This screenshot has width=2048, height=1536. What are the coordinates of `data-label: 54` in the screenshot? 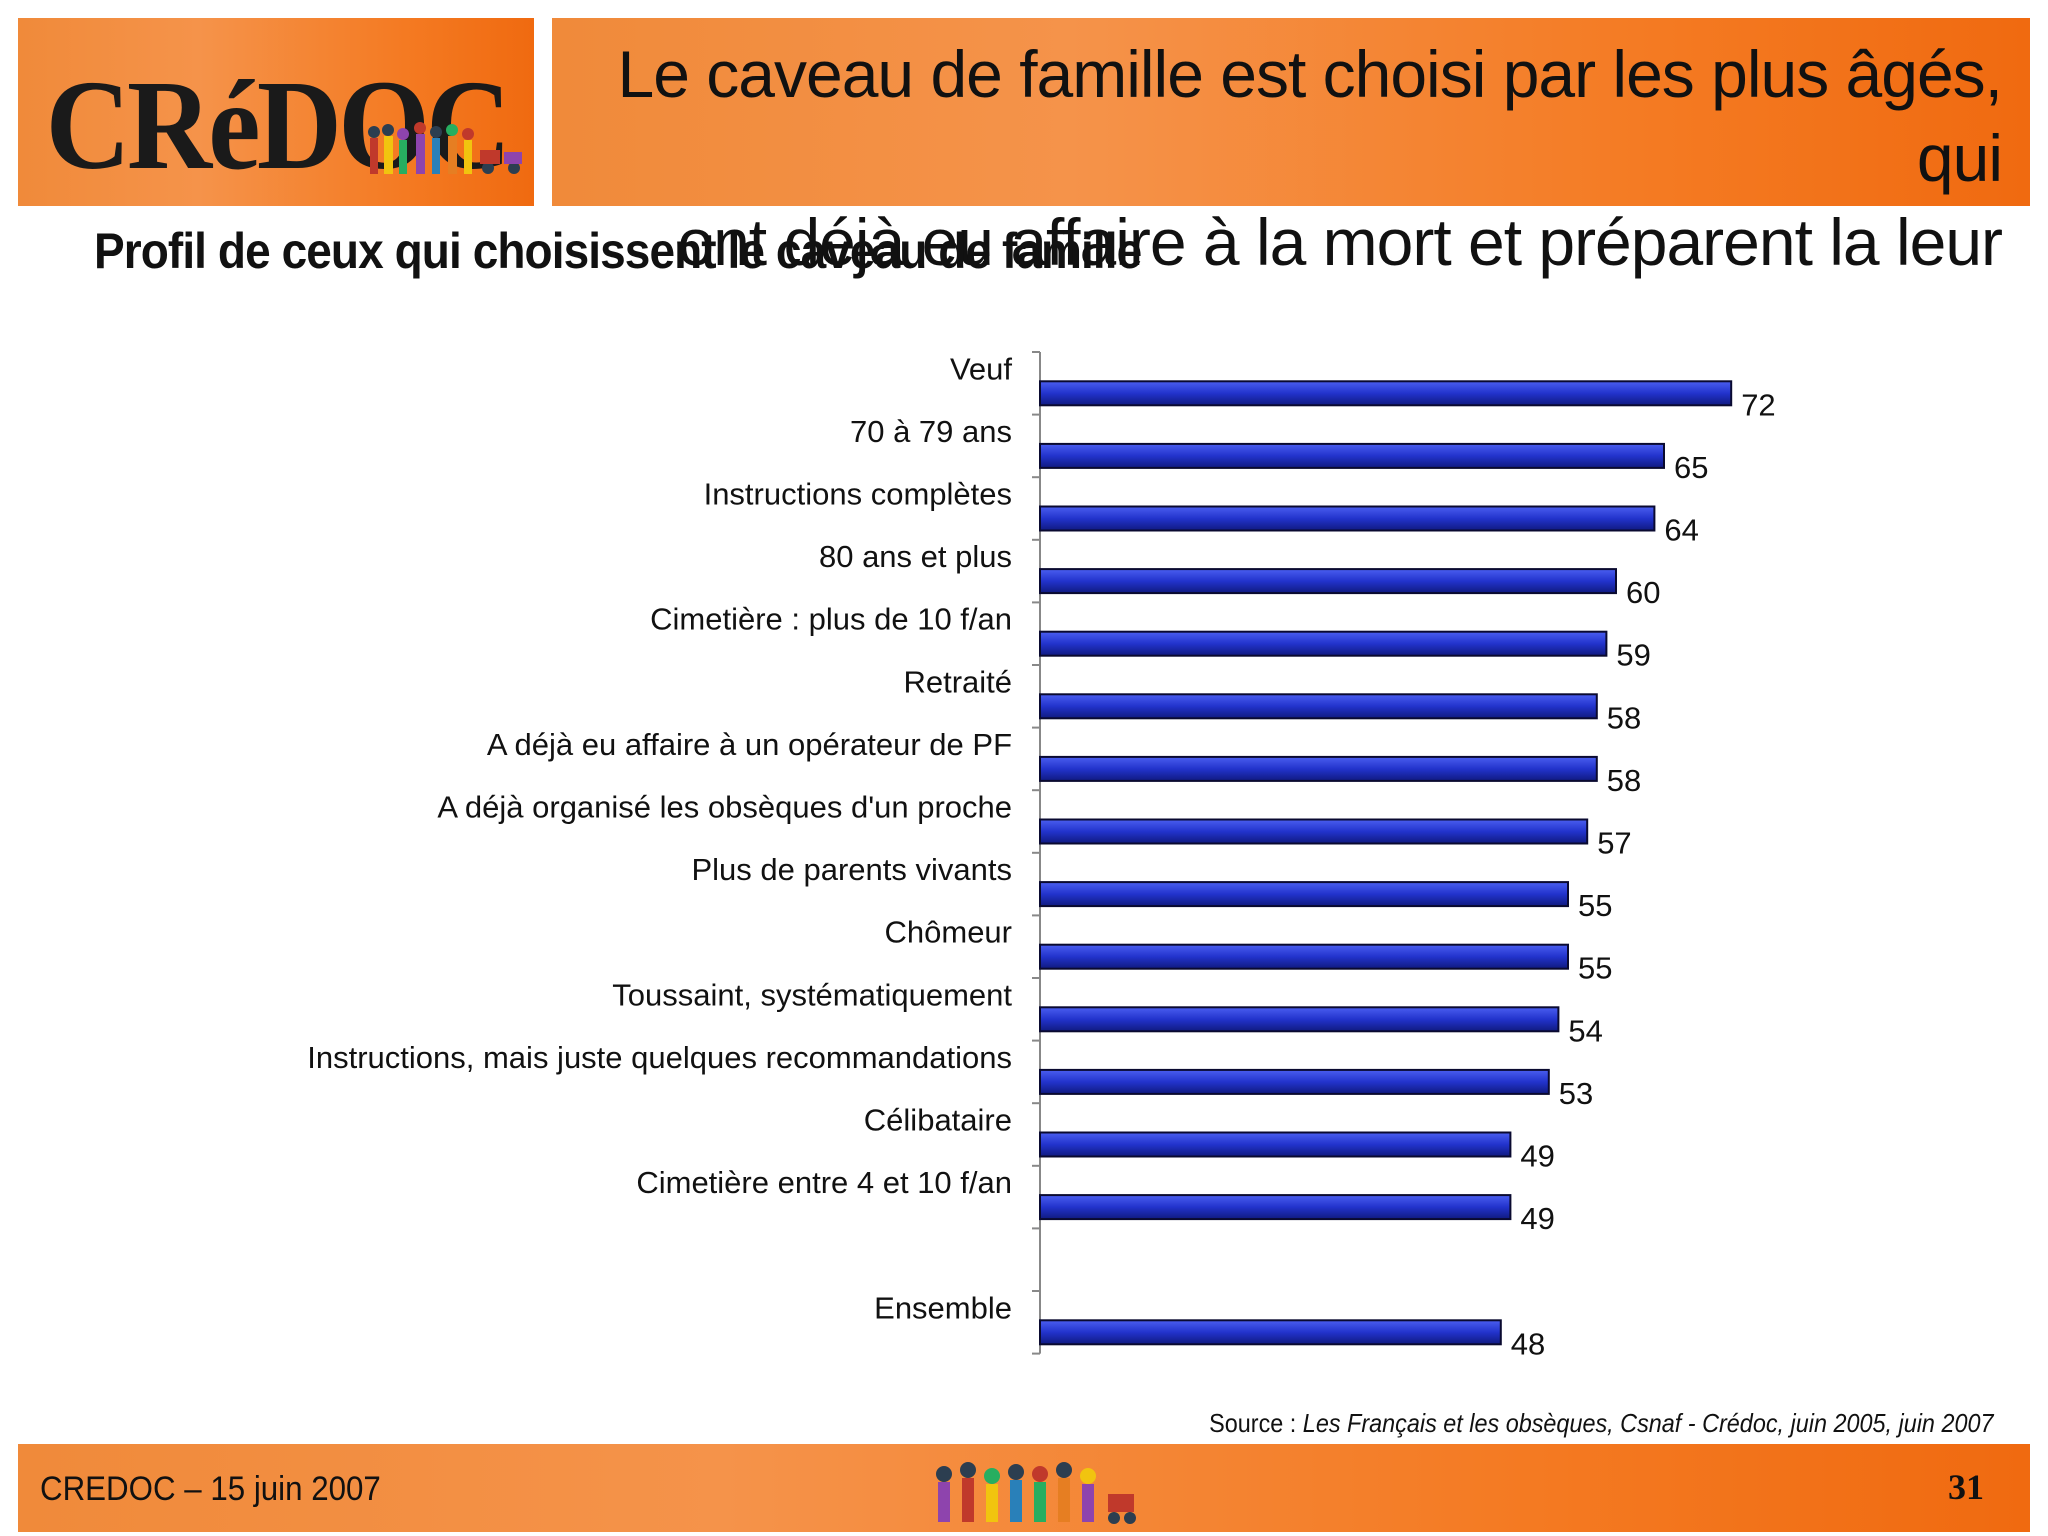 It's located at (1585, 1030).